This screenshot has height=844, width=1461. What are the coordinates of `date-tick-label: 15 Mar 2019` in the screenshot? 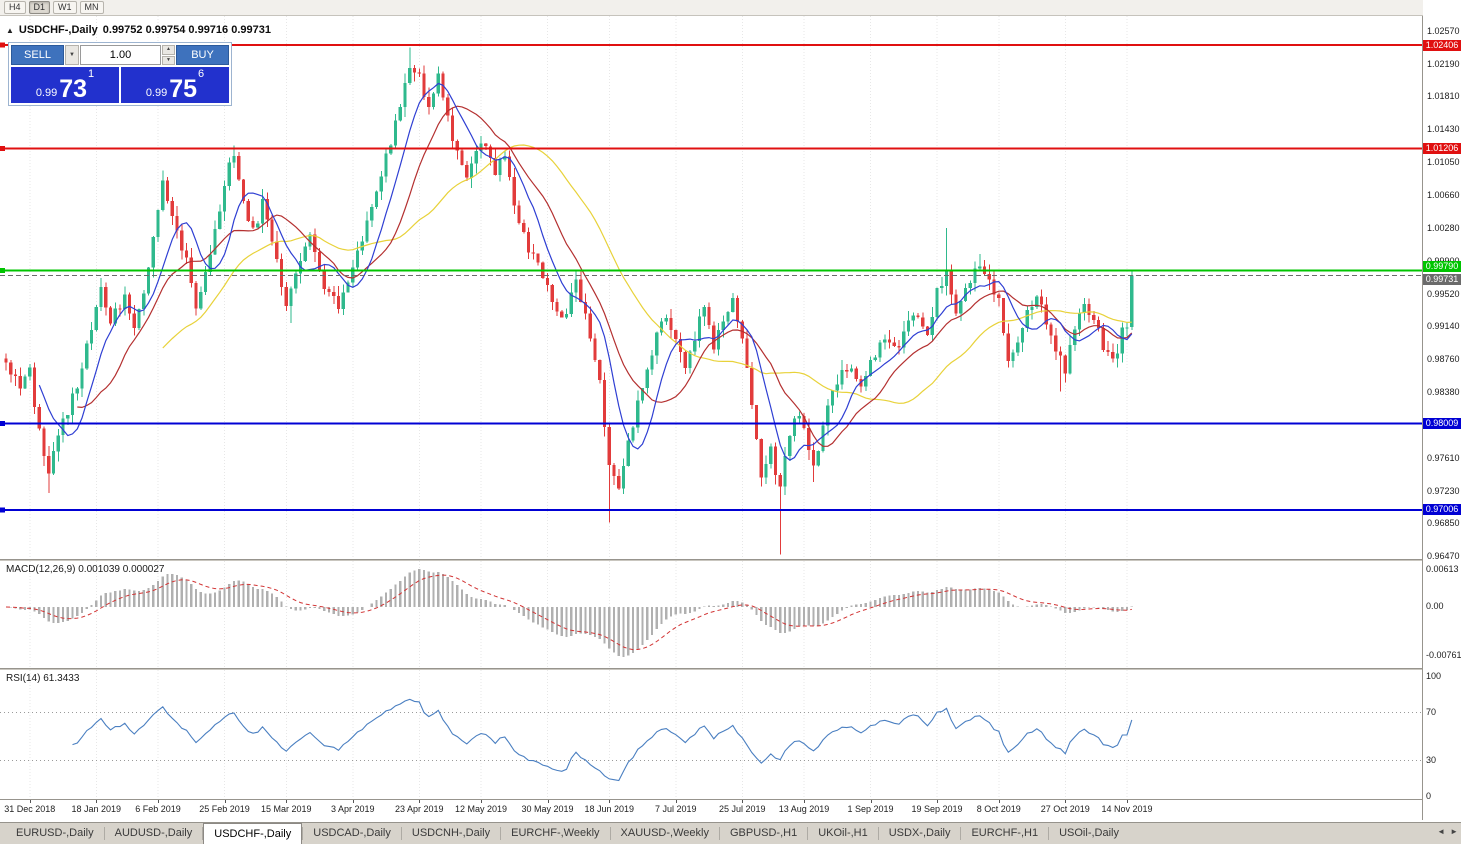 It's located at (286, 809).